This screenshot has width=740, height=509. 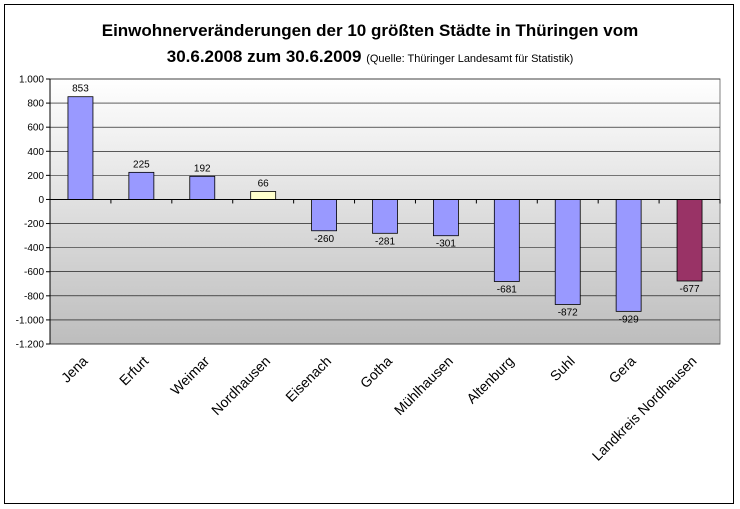 I want to click on category-label: Gotha, so click(x=376, y=372).